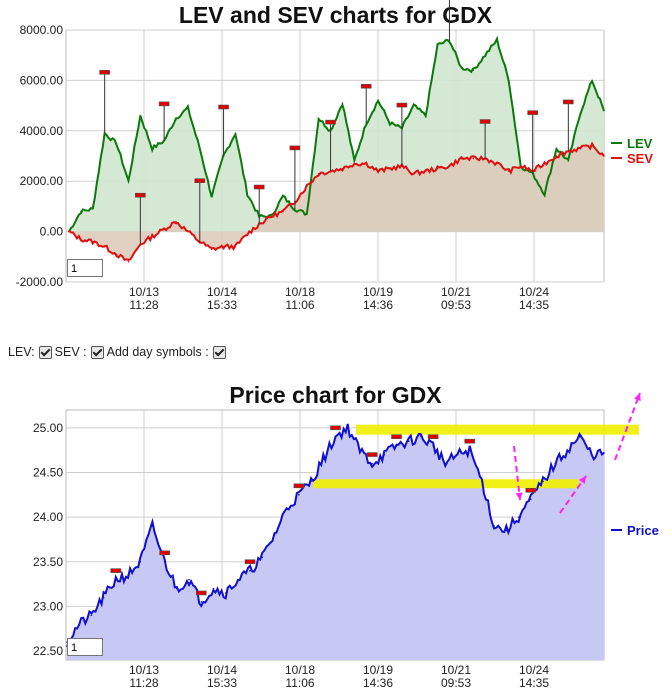  Describe the element at coordinates (48, 428) in the screenshot. I see `price-y-tick-label: 25.00` at that location.